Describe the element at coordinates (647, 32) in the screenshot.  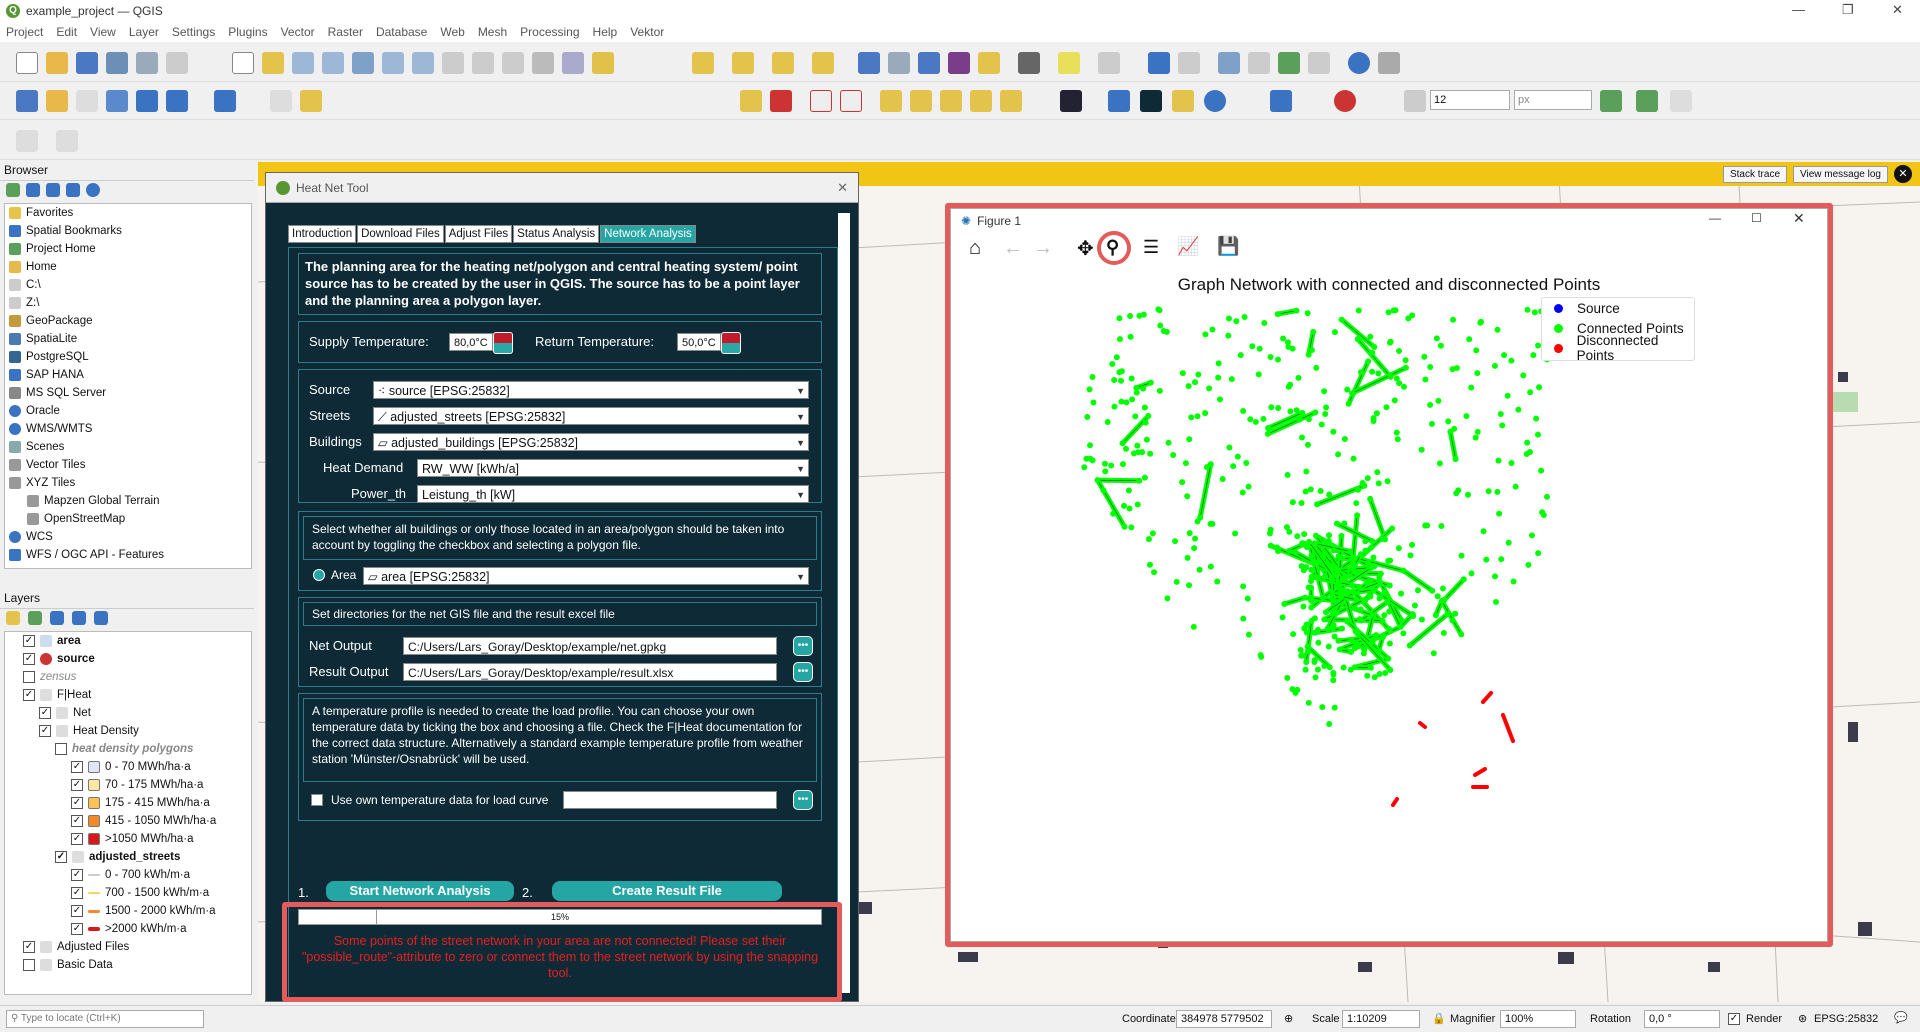
I see `menu-vektor: Vektor` at that location.